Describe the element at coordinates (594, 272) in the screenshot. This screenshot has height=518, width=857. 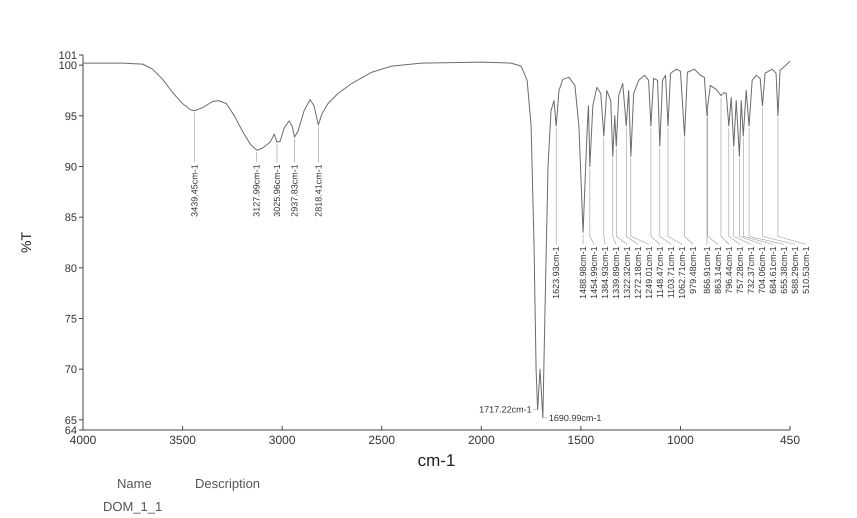
I see `annotation: 1454.99cm-1` at that location.